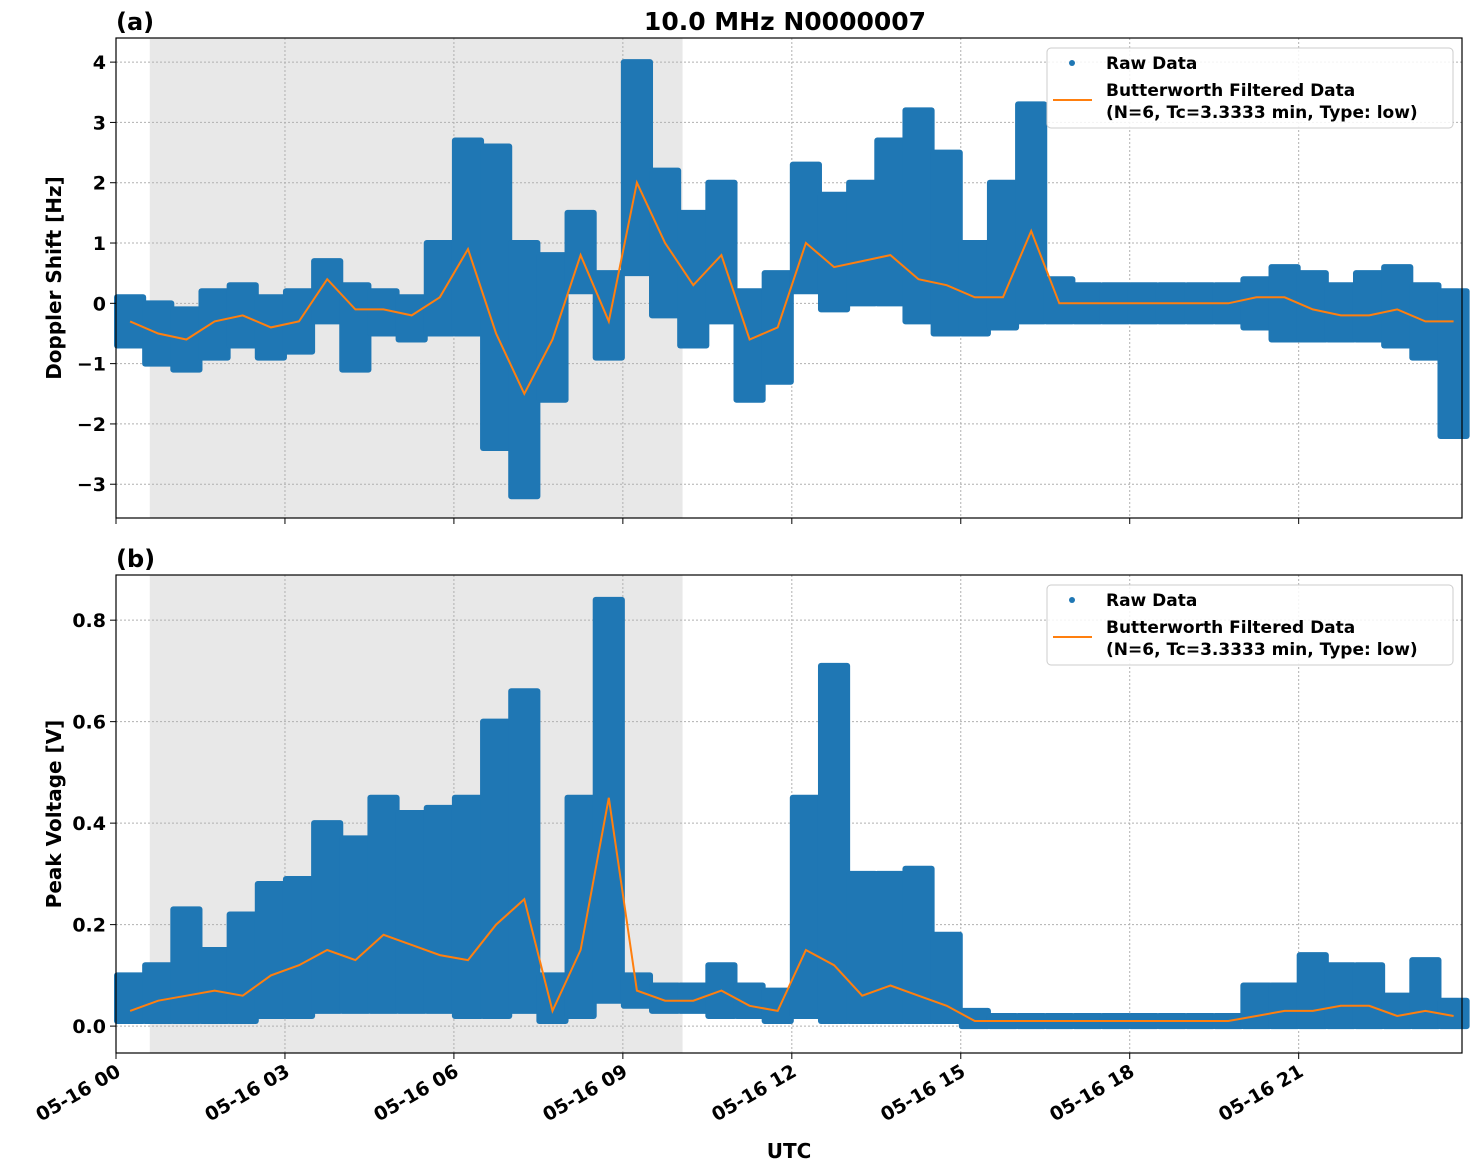 This screenshot has height=1172, width=1471. Describe the element at coordinates (99, 63) in the screenshot. I see `y-tick-label: 4` at that location.